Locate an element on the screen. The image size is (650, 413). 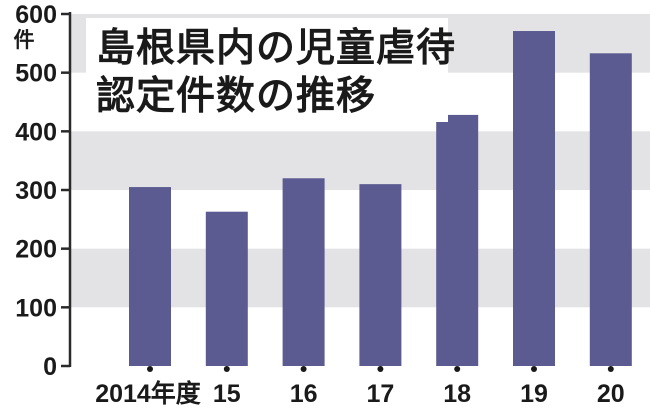
x-tick-label: 18 is located at coordinates (457, 394).